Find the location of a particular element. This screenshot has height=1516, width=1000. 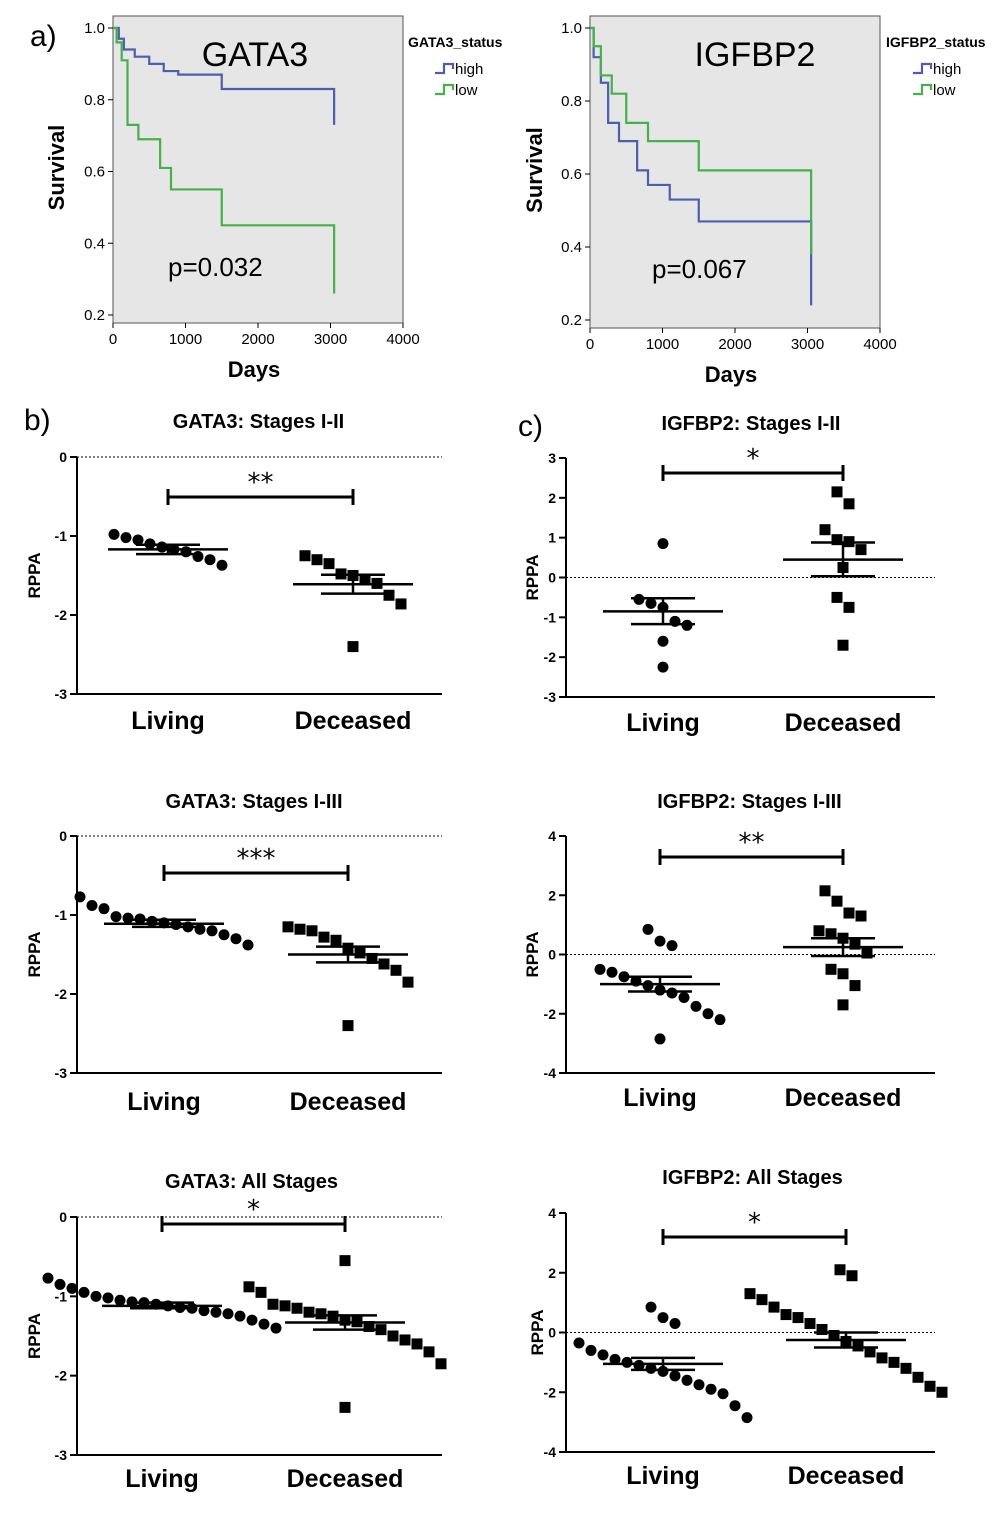

y-tick-label: -4 is located at coordinates (550, 1452).